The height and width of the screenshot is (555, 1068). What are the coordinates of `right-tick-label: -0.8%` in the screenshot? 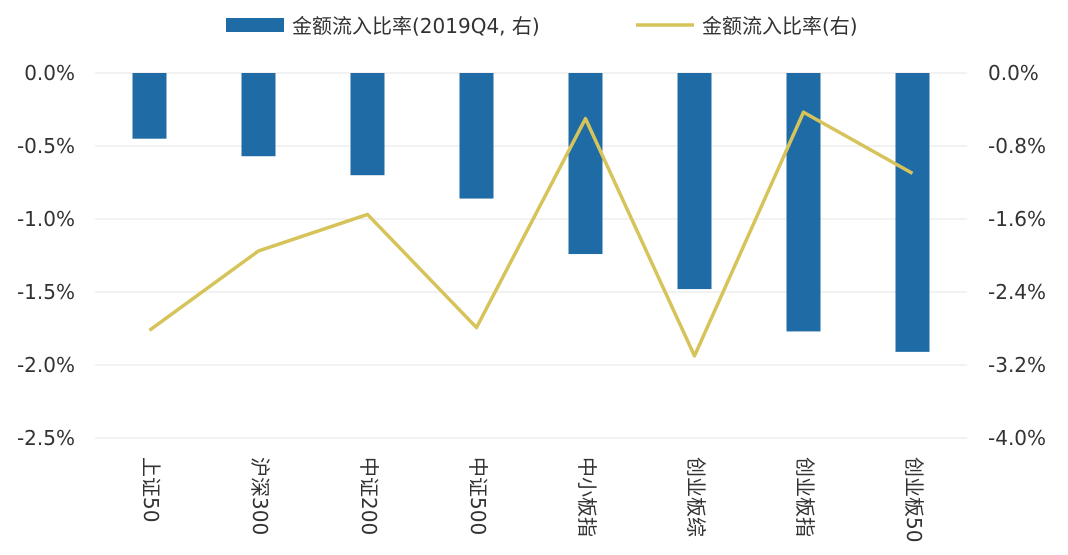 It's located at (1017, 146).